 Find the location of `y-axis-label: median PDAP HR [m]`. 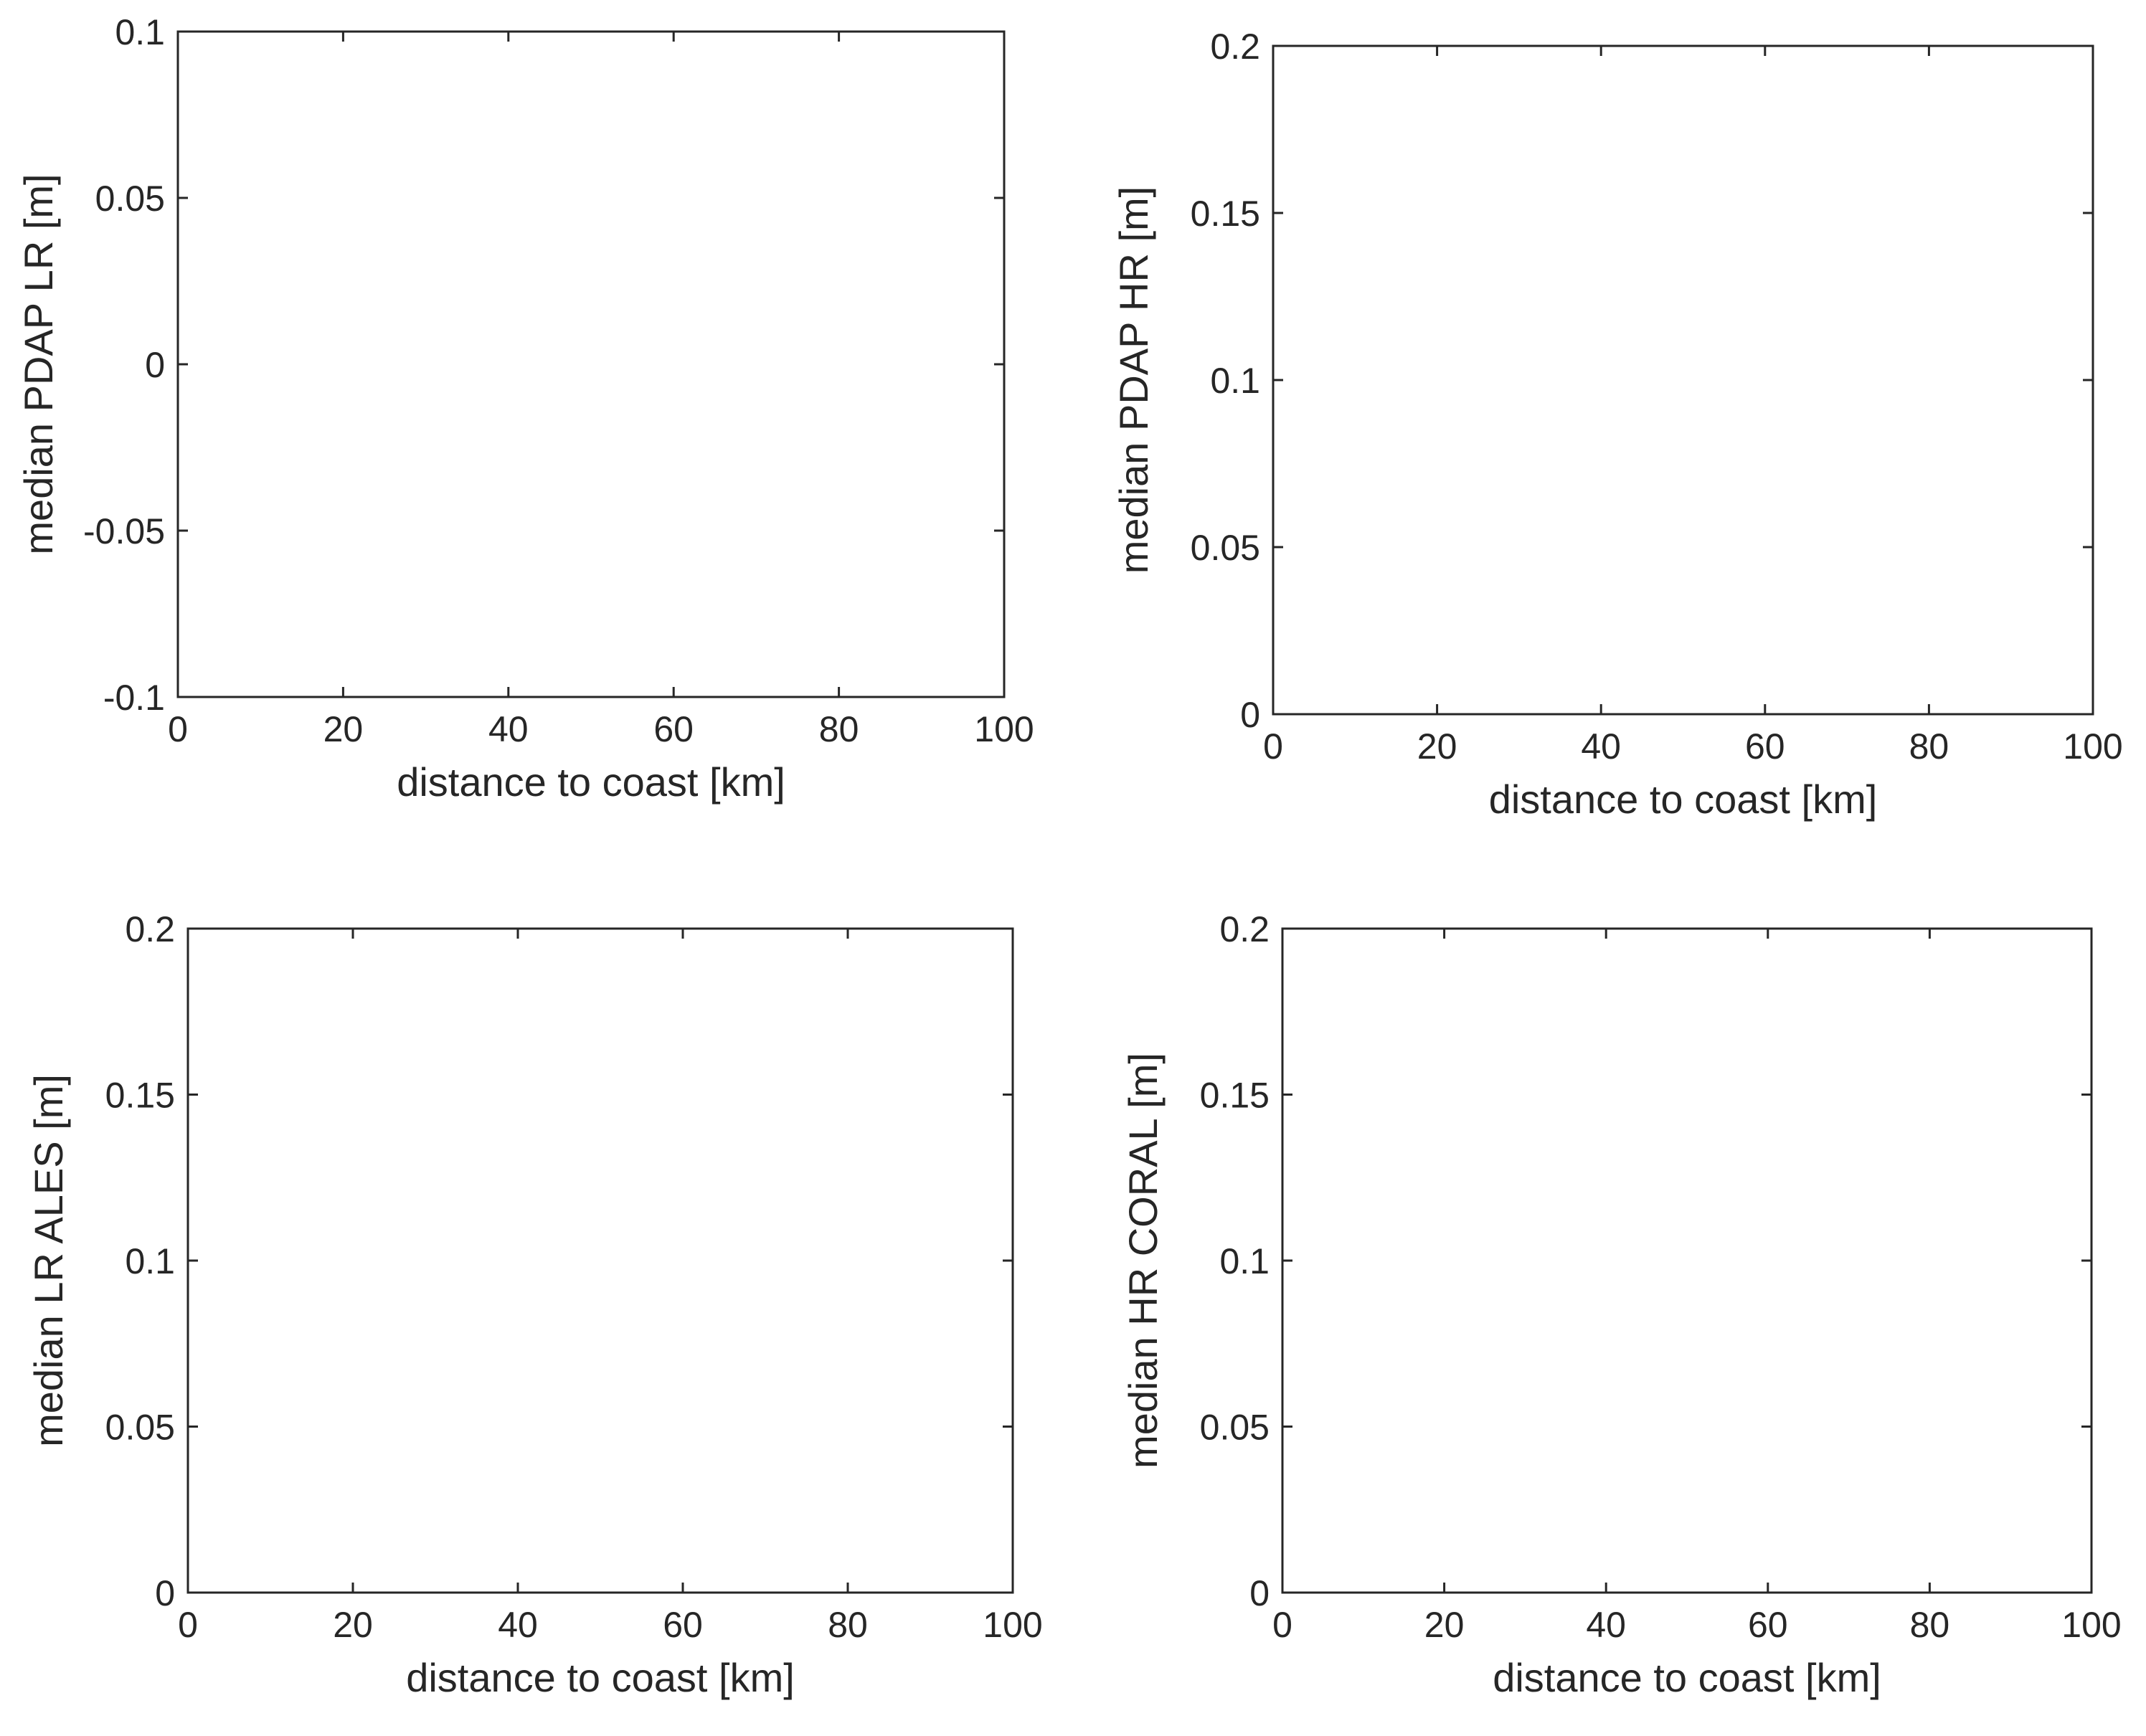

y-axis-label: median PDAP HR [m] is located at coordinates (1133, 380).